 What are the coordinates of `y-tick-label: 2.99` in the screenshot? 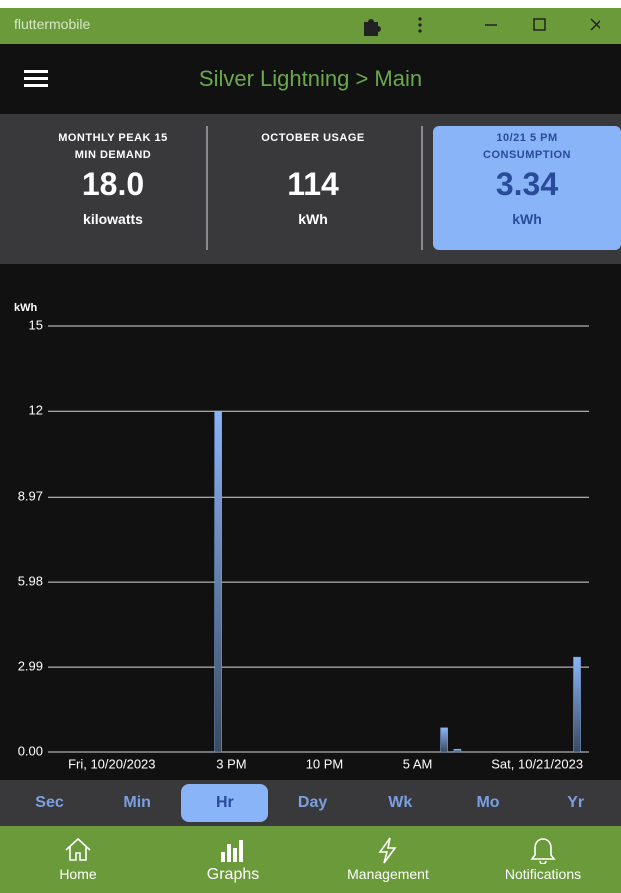 It's located at (30, 666).